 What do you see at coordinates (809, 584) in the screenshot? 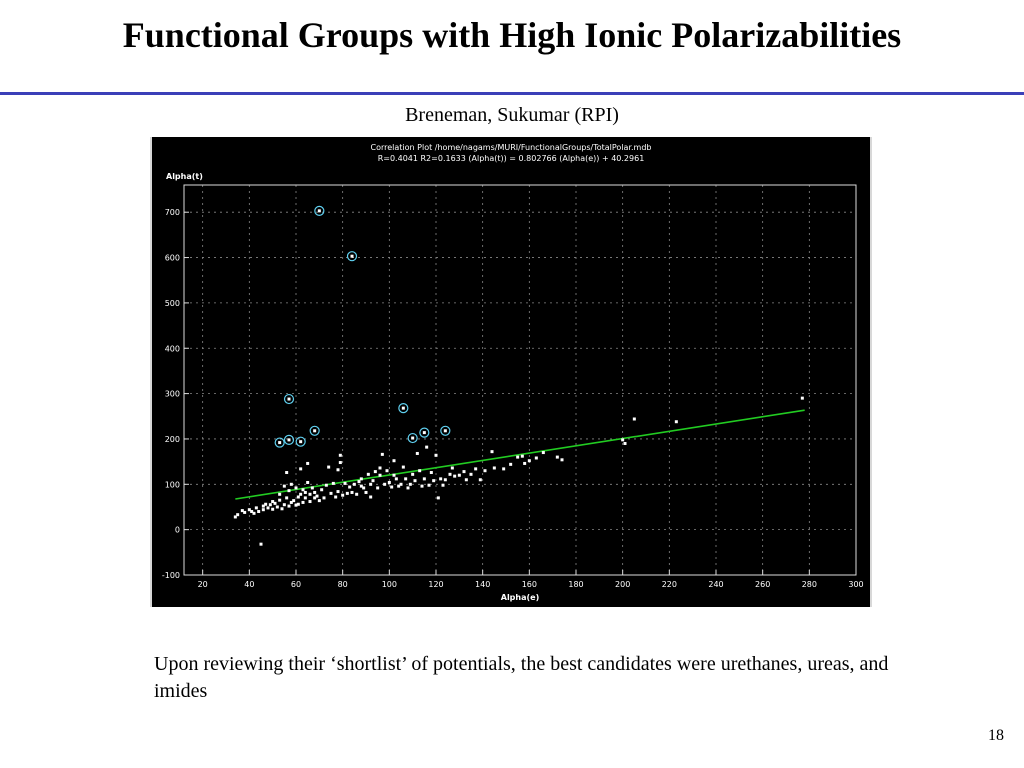
I see `x-tick-label: 280` at bounding box center [809, 584].